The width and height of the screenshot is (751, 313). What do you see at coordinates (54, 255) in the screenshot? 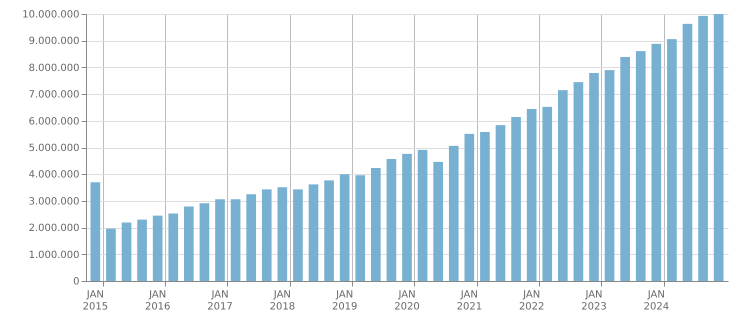
I see `y-tick-label: 1.000.000` at bounding box center [54, 255].